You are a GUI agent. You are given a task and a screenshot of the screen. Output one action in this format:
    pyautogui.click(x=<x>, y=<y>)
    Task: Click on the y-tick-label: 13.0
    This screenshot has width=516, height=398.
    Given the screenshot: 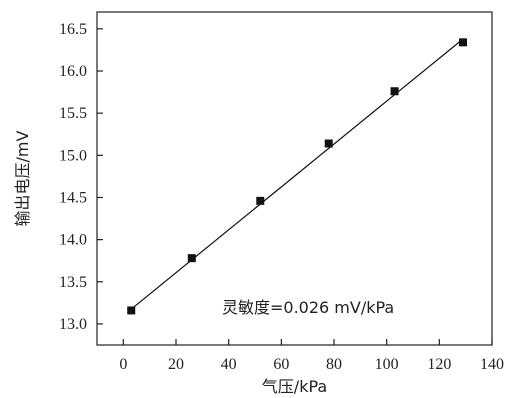 What is the action you would take?
    pyautogui.click(x=73, y=324)
    